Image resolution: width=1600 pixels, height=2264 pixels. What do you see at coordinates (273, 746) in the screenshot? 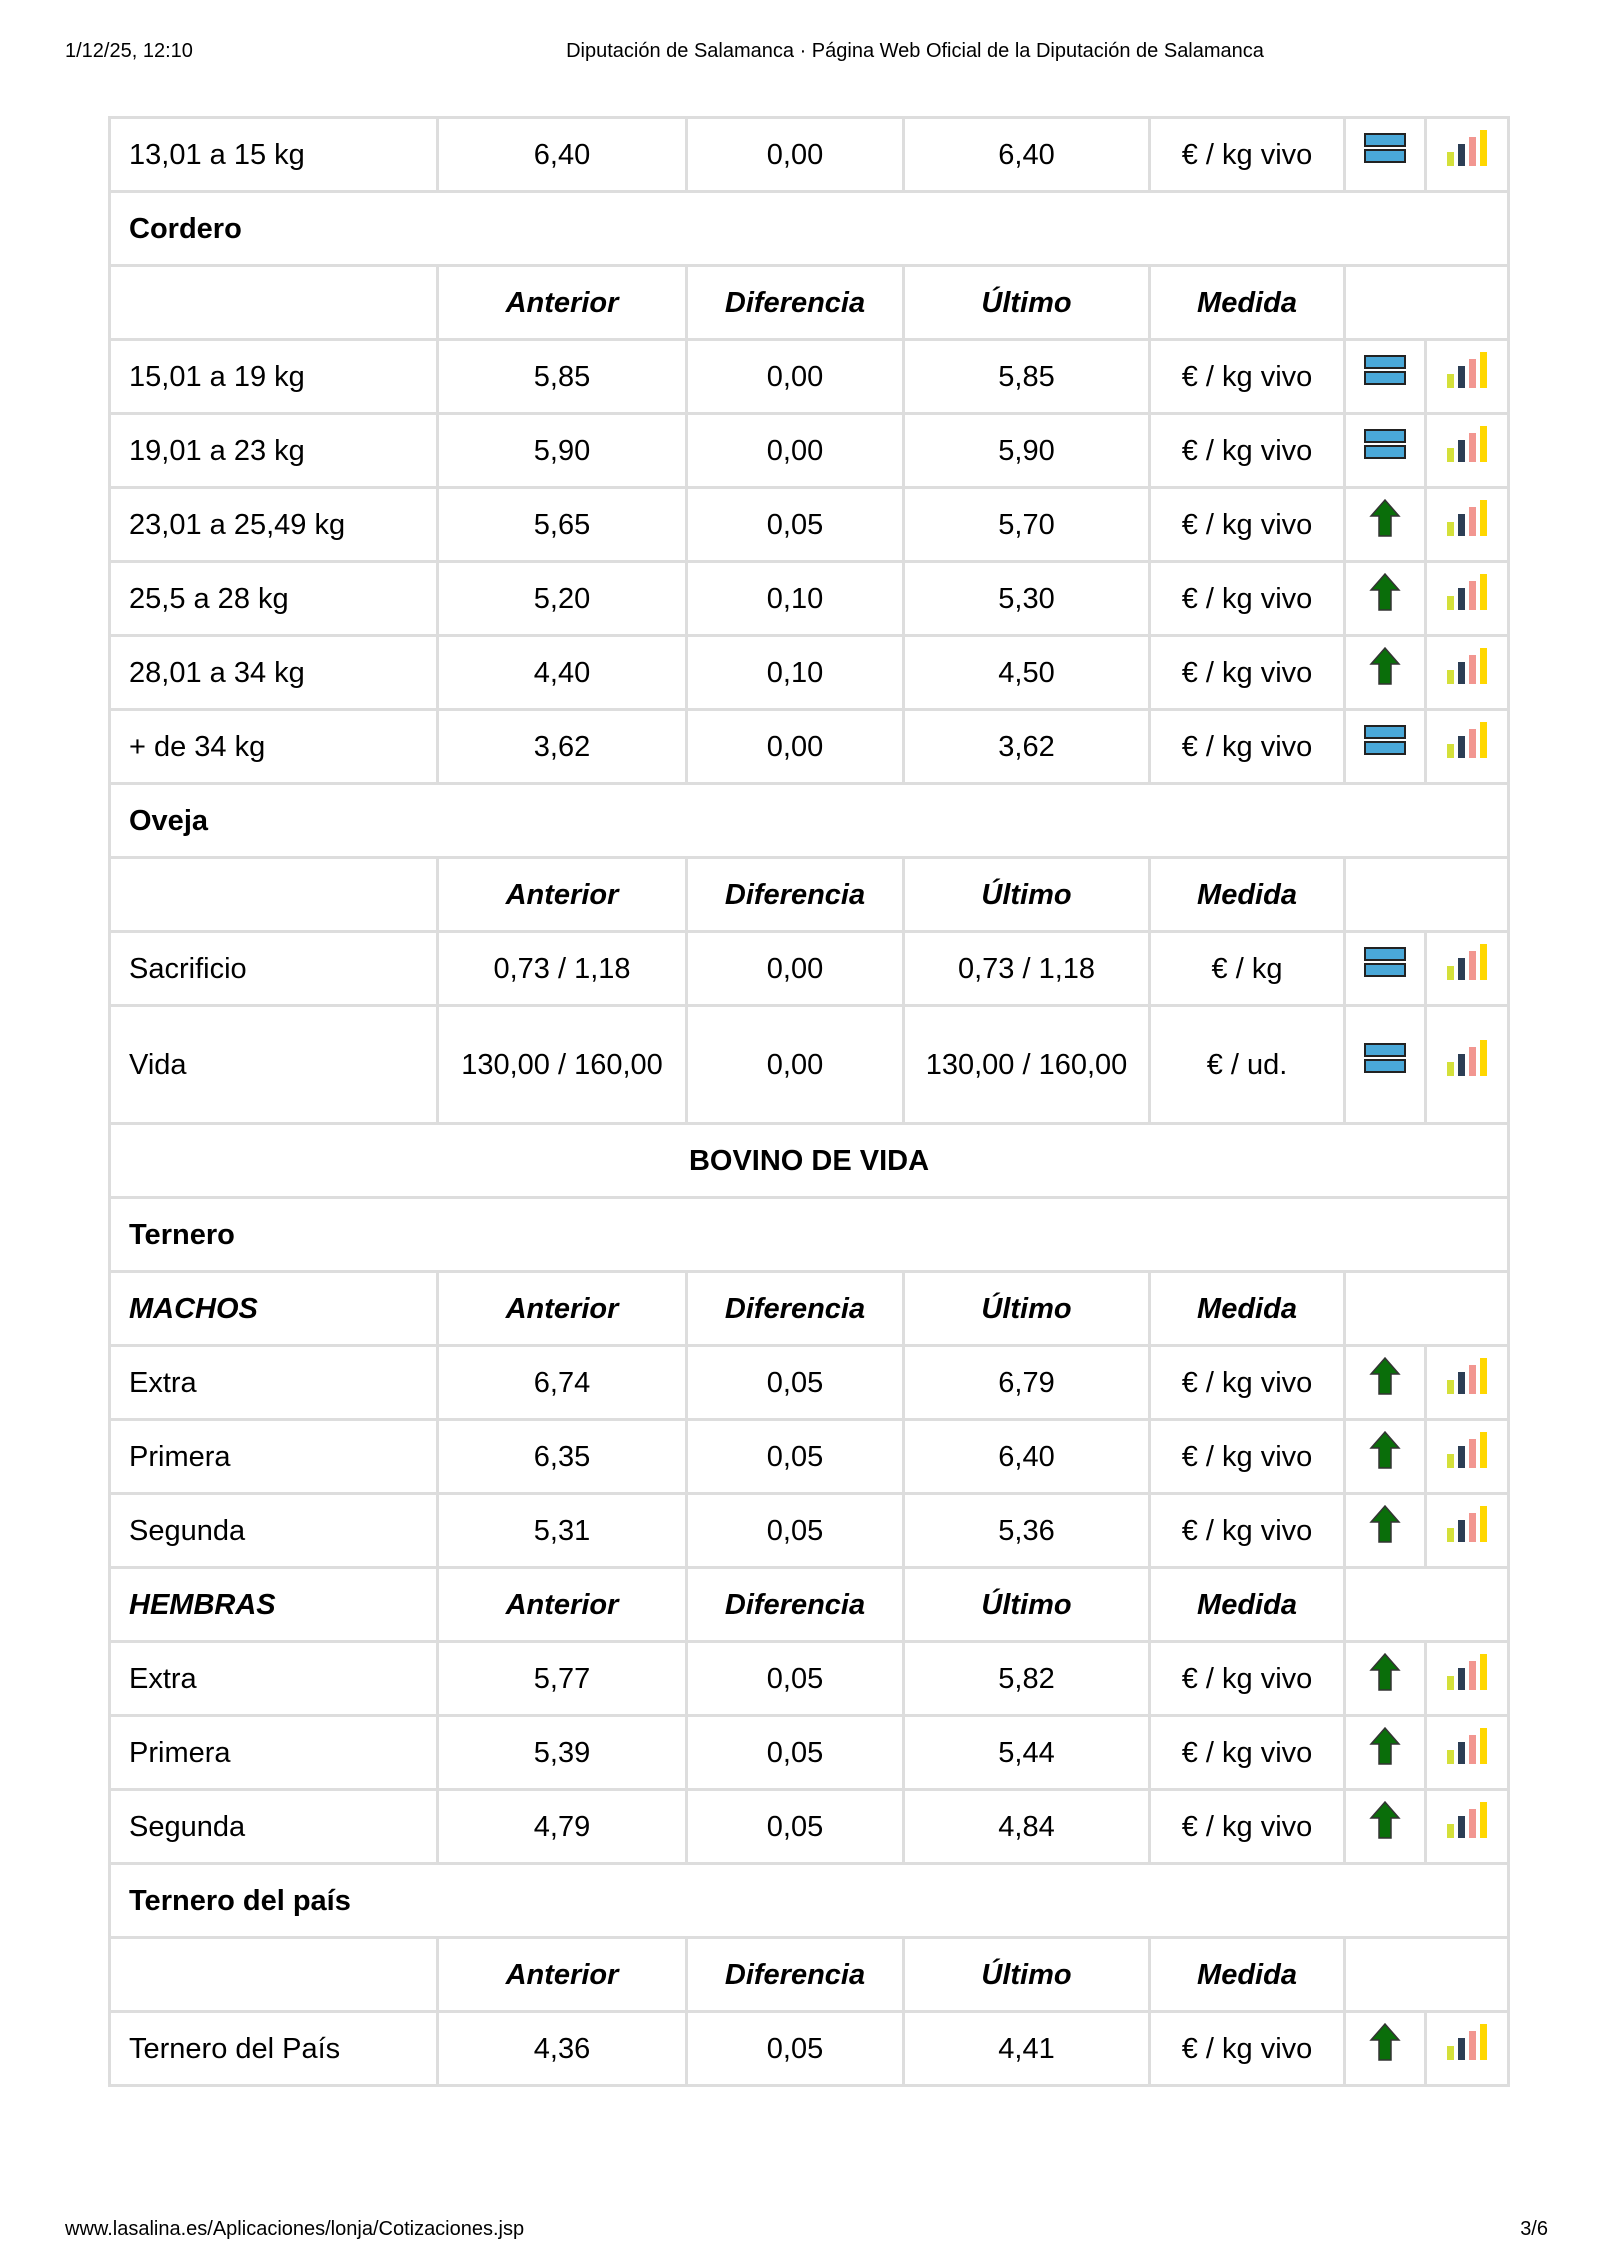
I see `row-label: + de 34 kg` at bounding box center [273, 746].